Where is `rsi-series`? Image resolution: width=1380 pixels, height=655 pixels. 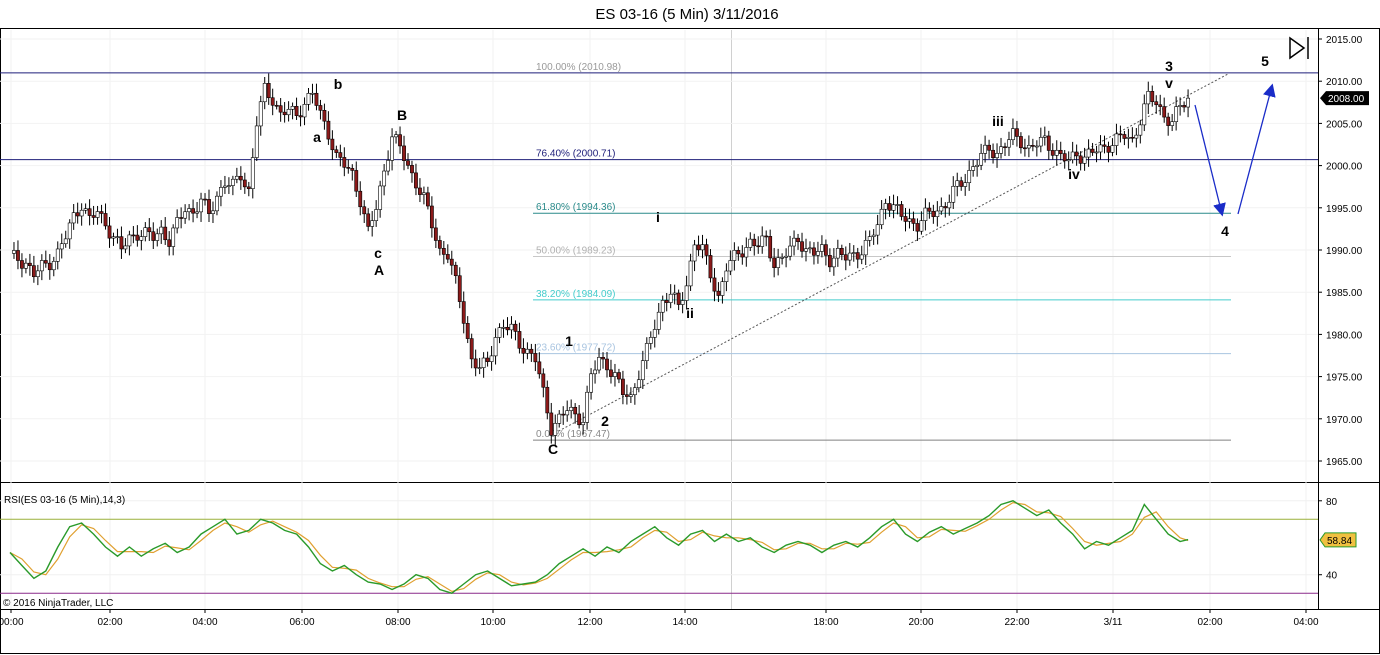 rsi-series is located at coordinates (599, 547).